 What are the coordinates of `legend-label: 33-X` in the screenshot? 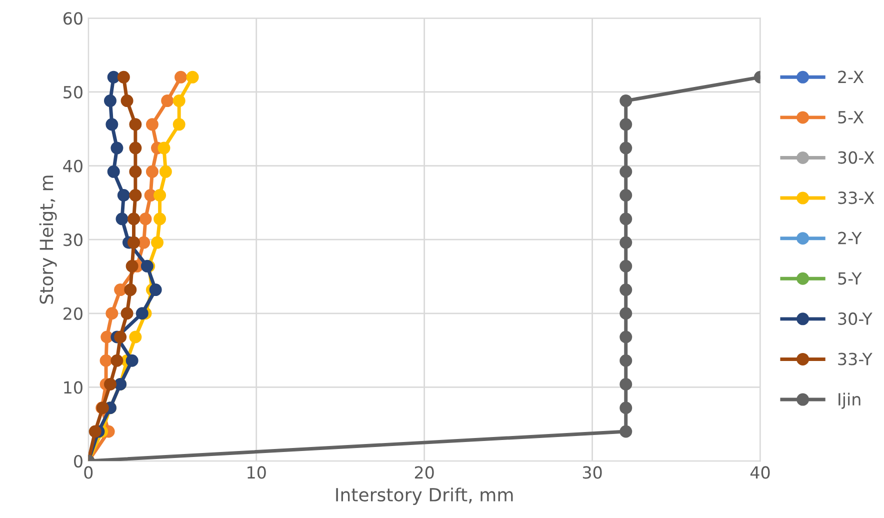 It's located at (856, 198).